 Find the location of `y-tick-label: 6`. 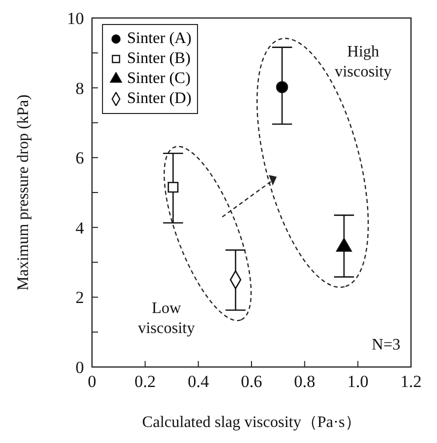

y-tick-label: 6 is located at coordinates (80, 158).